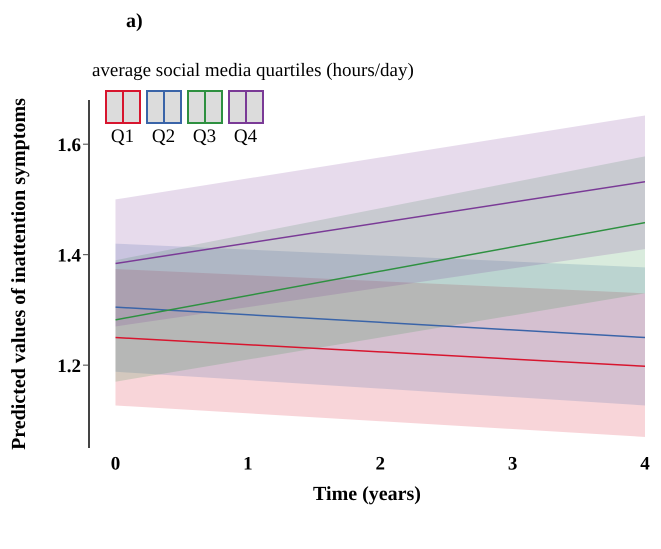  What do you see at coordinates (253, 71) in the screenshot?
I see `legend-title: average social media quartiles (hours/day)` at bounding box center [253, 71].